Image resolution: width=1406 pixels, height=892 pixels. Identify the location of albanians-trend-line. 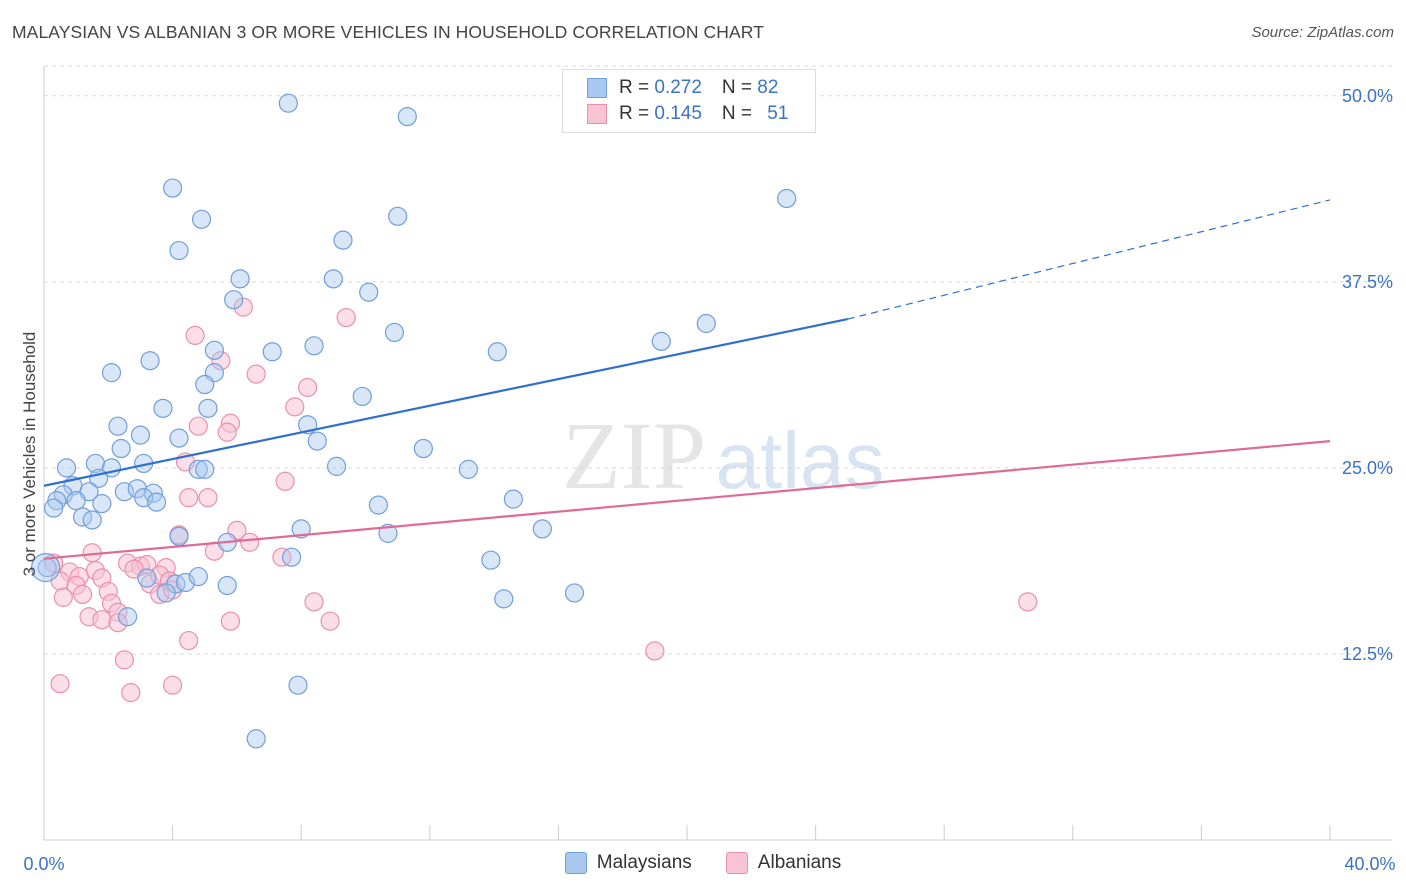
(687, 499).